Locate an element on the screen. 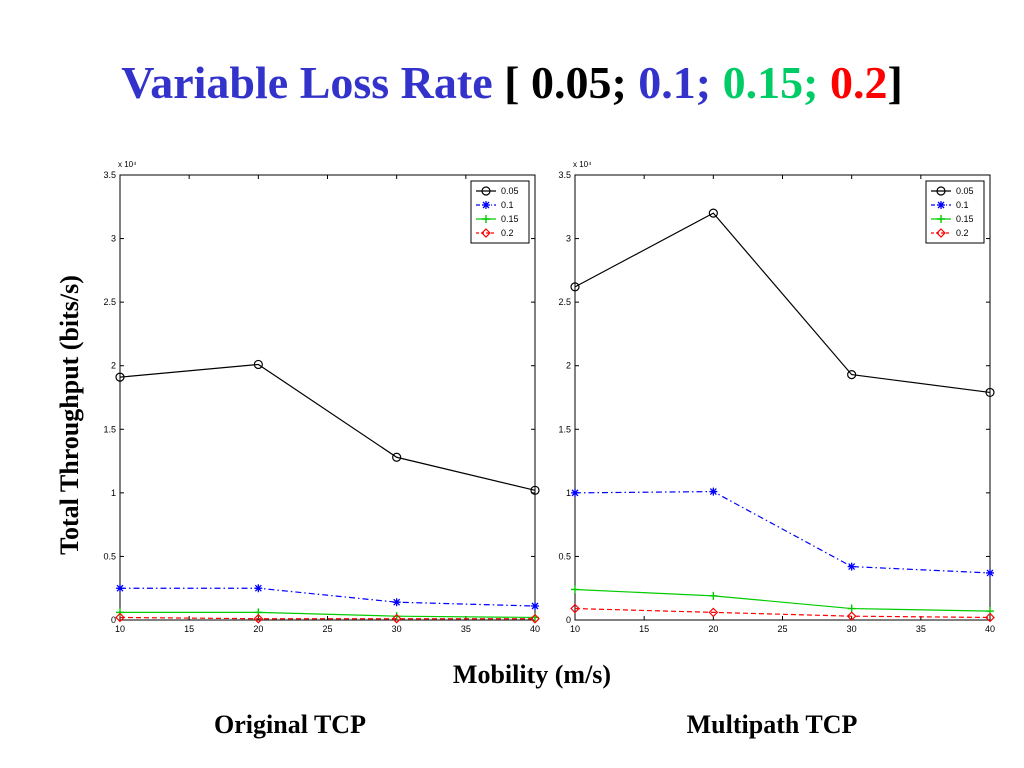 This screenshot has width=1024, height=768. title-value-1: 0.05; is located at coordinates (578, 82).